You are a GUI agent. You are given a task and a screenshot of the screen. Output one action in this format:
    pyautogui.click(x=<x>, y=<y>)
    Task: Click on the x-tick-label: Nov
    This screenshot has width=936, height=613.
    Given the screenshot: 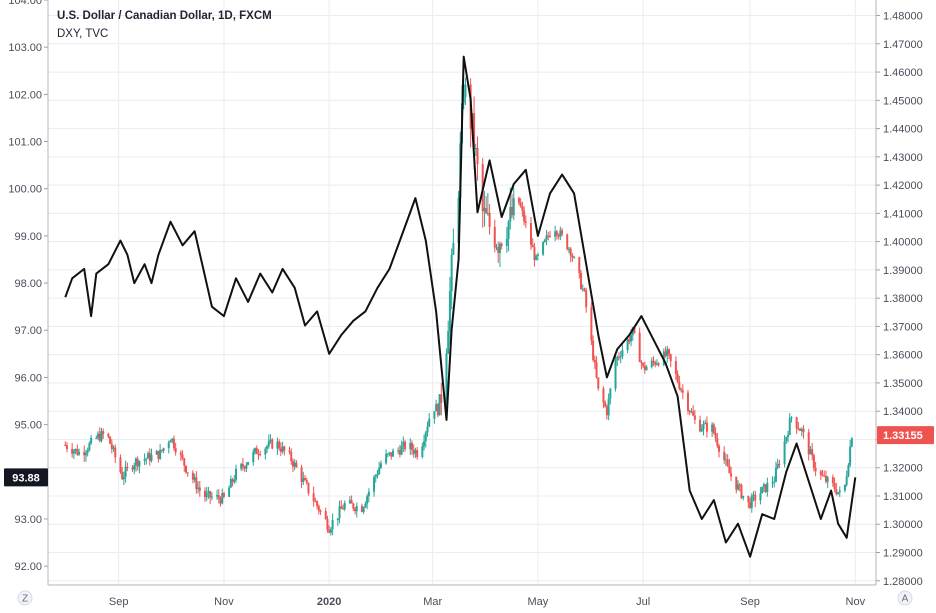 What is the action you would take?
    pyautogui.click(x=856, y=602)
    